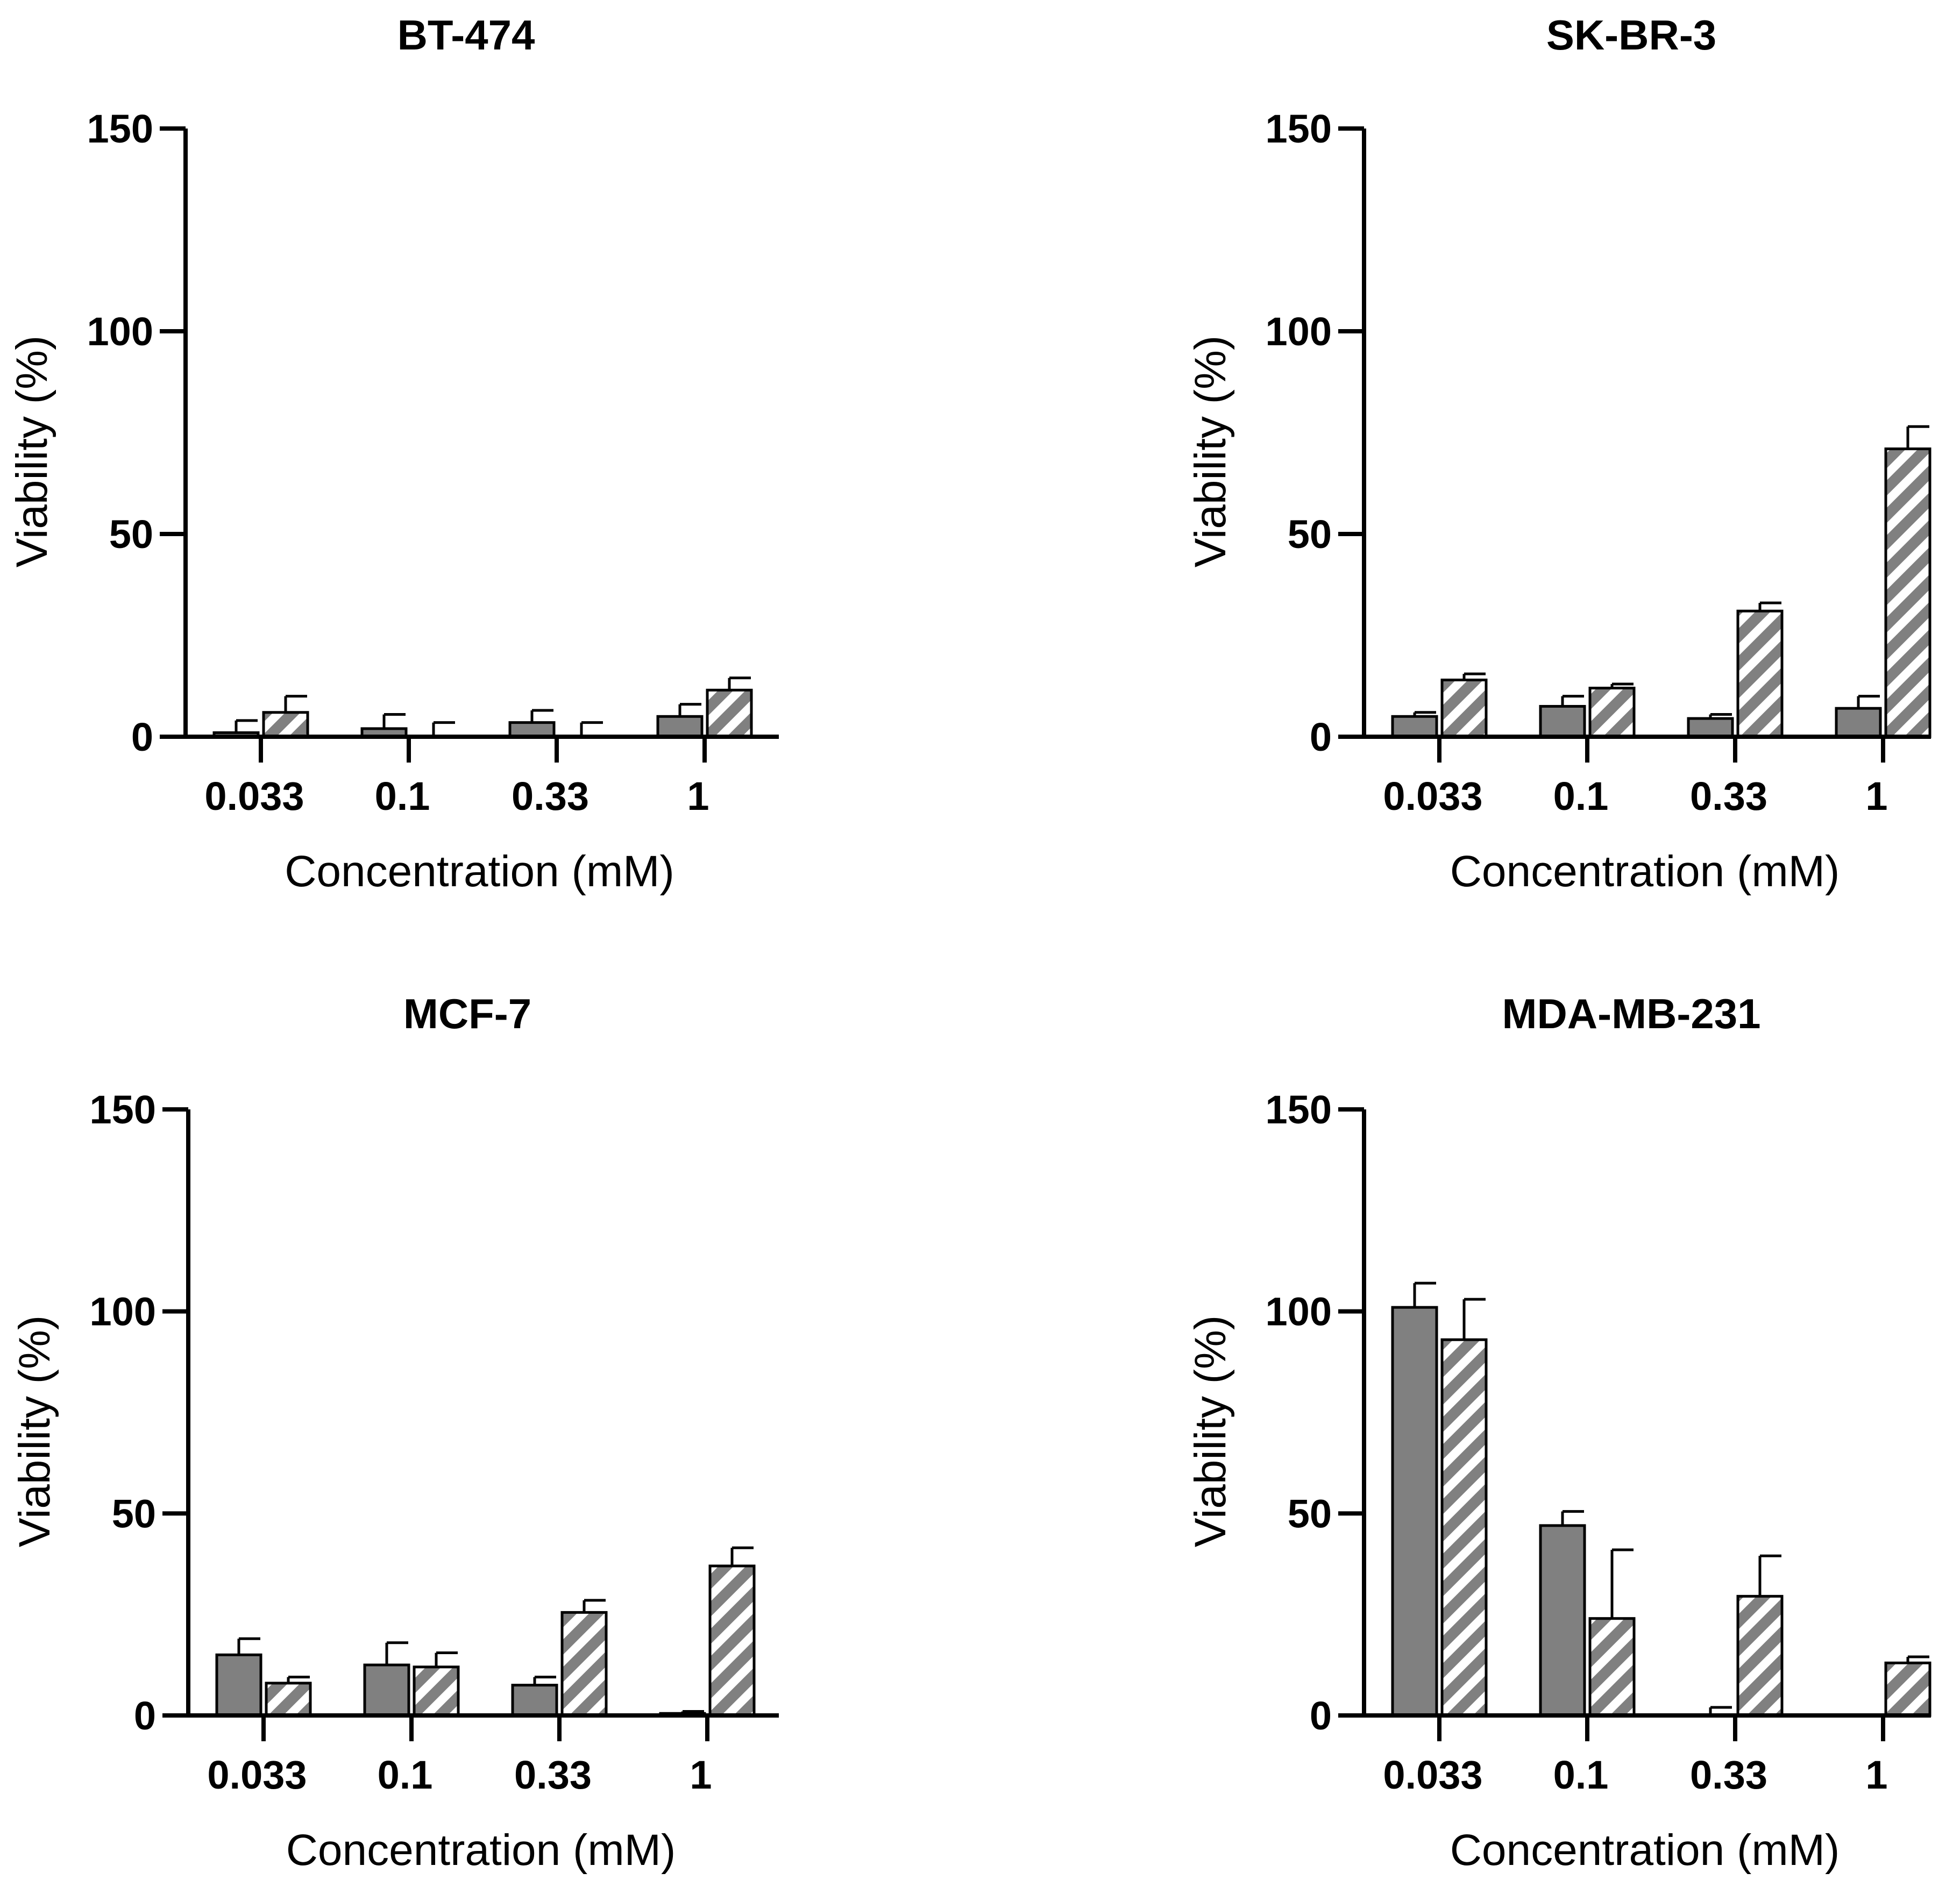 This screenshot has width=1960, height=1880. Describe the element at coordinates (1631, 35) in the screenshot. I see `chart-title: SK-BR-3` at that location.